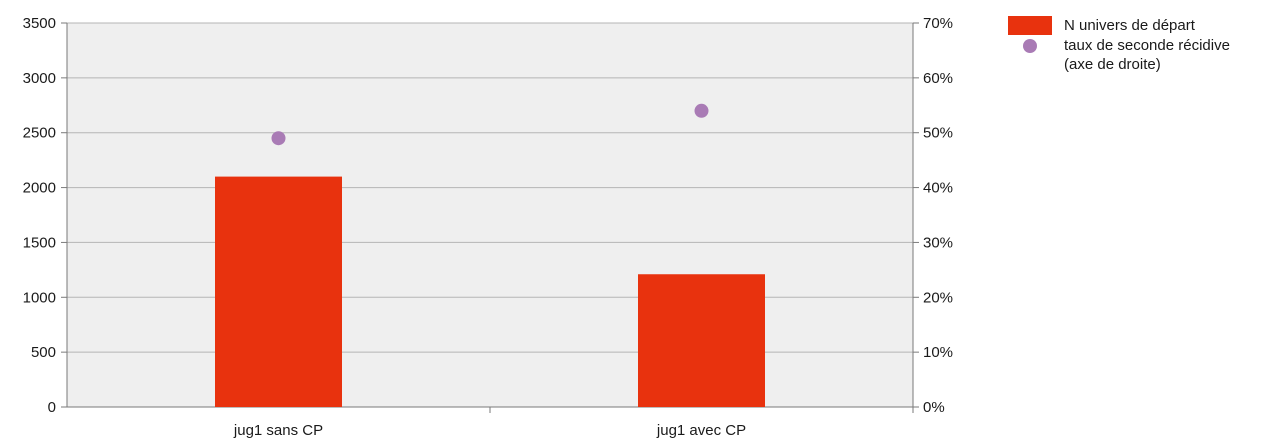 The height and width of the screenshot is (443, 1264). I want to click on y-right-tick-label: 60%, so click(938, 78).